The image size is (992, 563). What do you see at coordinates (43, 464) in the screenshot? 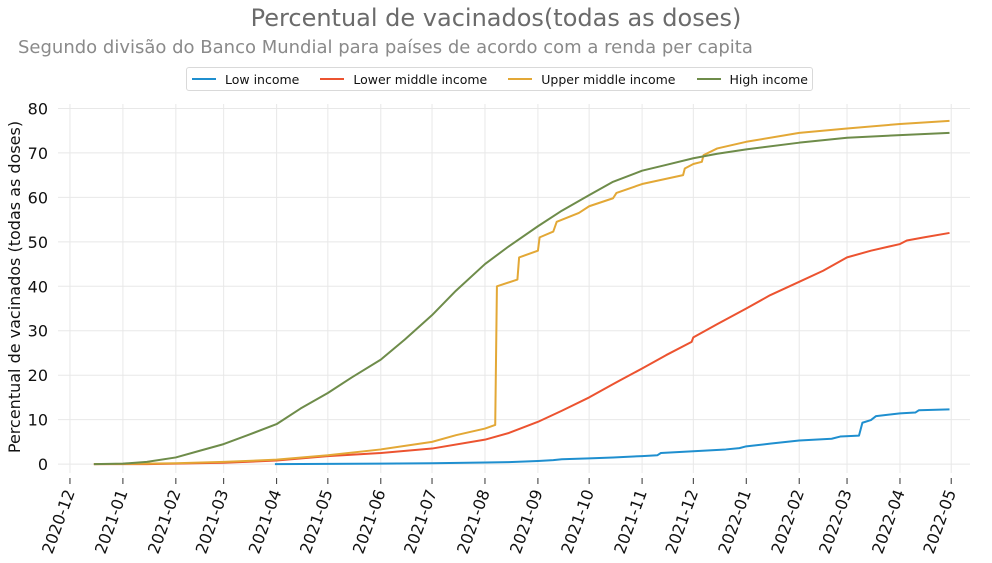
I see `y-tick-label-0: 0` at bounding box center [43, 464].